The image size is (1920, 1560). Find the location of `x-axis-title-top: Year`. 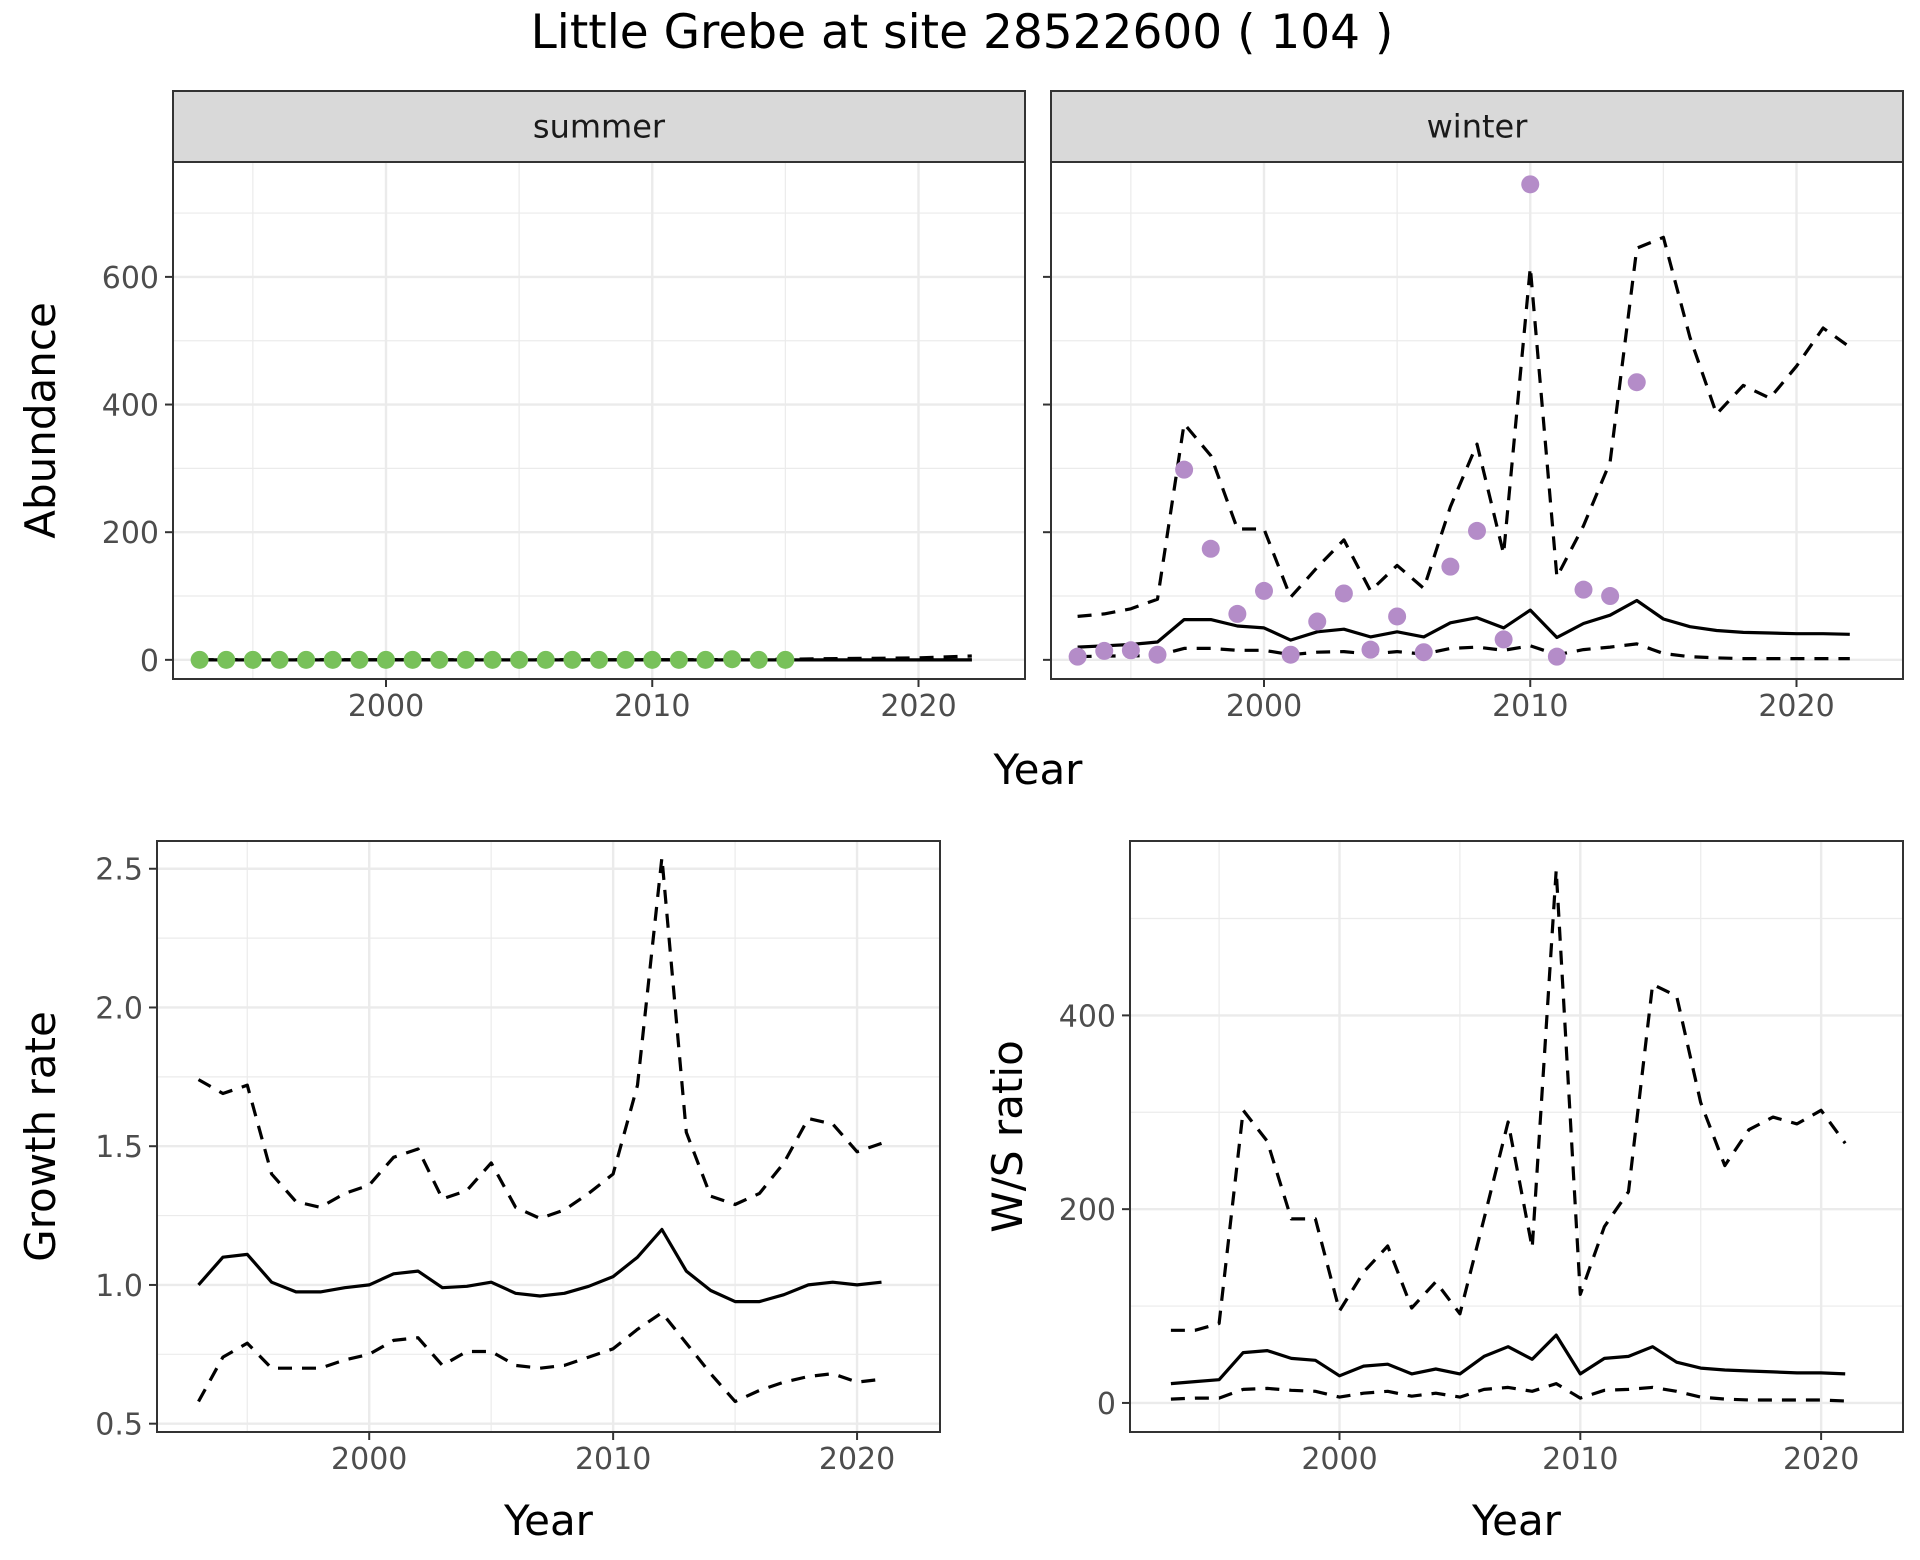

x-axis-title-top: Year is located at coordinates (1038, 769).